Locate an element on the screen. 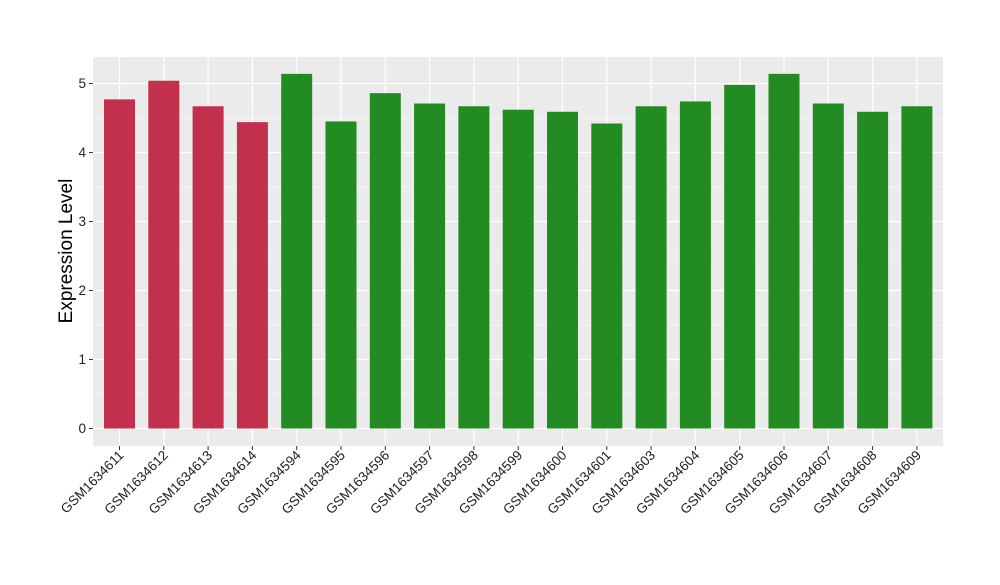 The width and height of the screenshot is (1000, 585). y-tick-label: 0 is located at coordinates (82, 428).